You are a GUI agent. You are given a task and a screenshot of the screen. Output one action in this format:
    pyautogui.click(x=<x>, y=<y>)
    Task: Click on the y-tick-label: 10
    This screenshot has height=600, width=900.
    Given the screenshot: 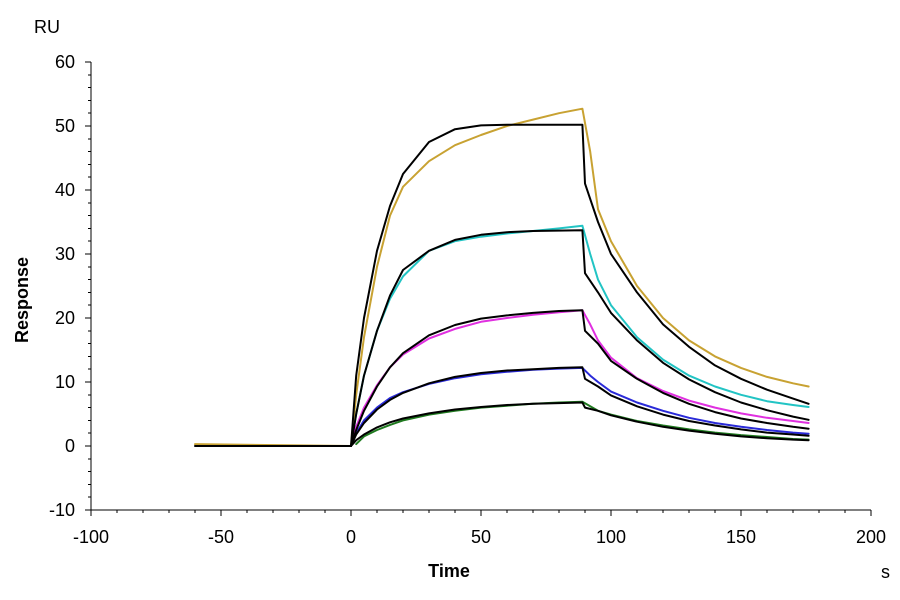 What is the action you would take?
    pyautogui.click(x=65, y=382)
    